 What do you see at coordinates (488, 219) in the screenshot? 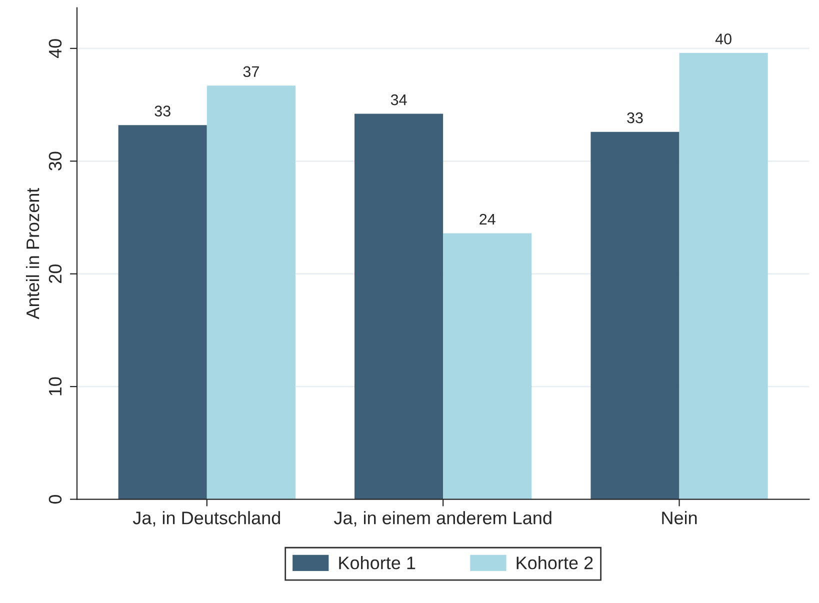
I see `data-label: 24` at bounding box center [488, 219].